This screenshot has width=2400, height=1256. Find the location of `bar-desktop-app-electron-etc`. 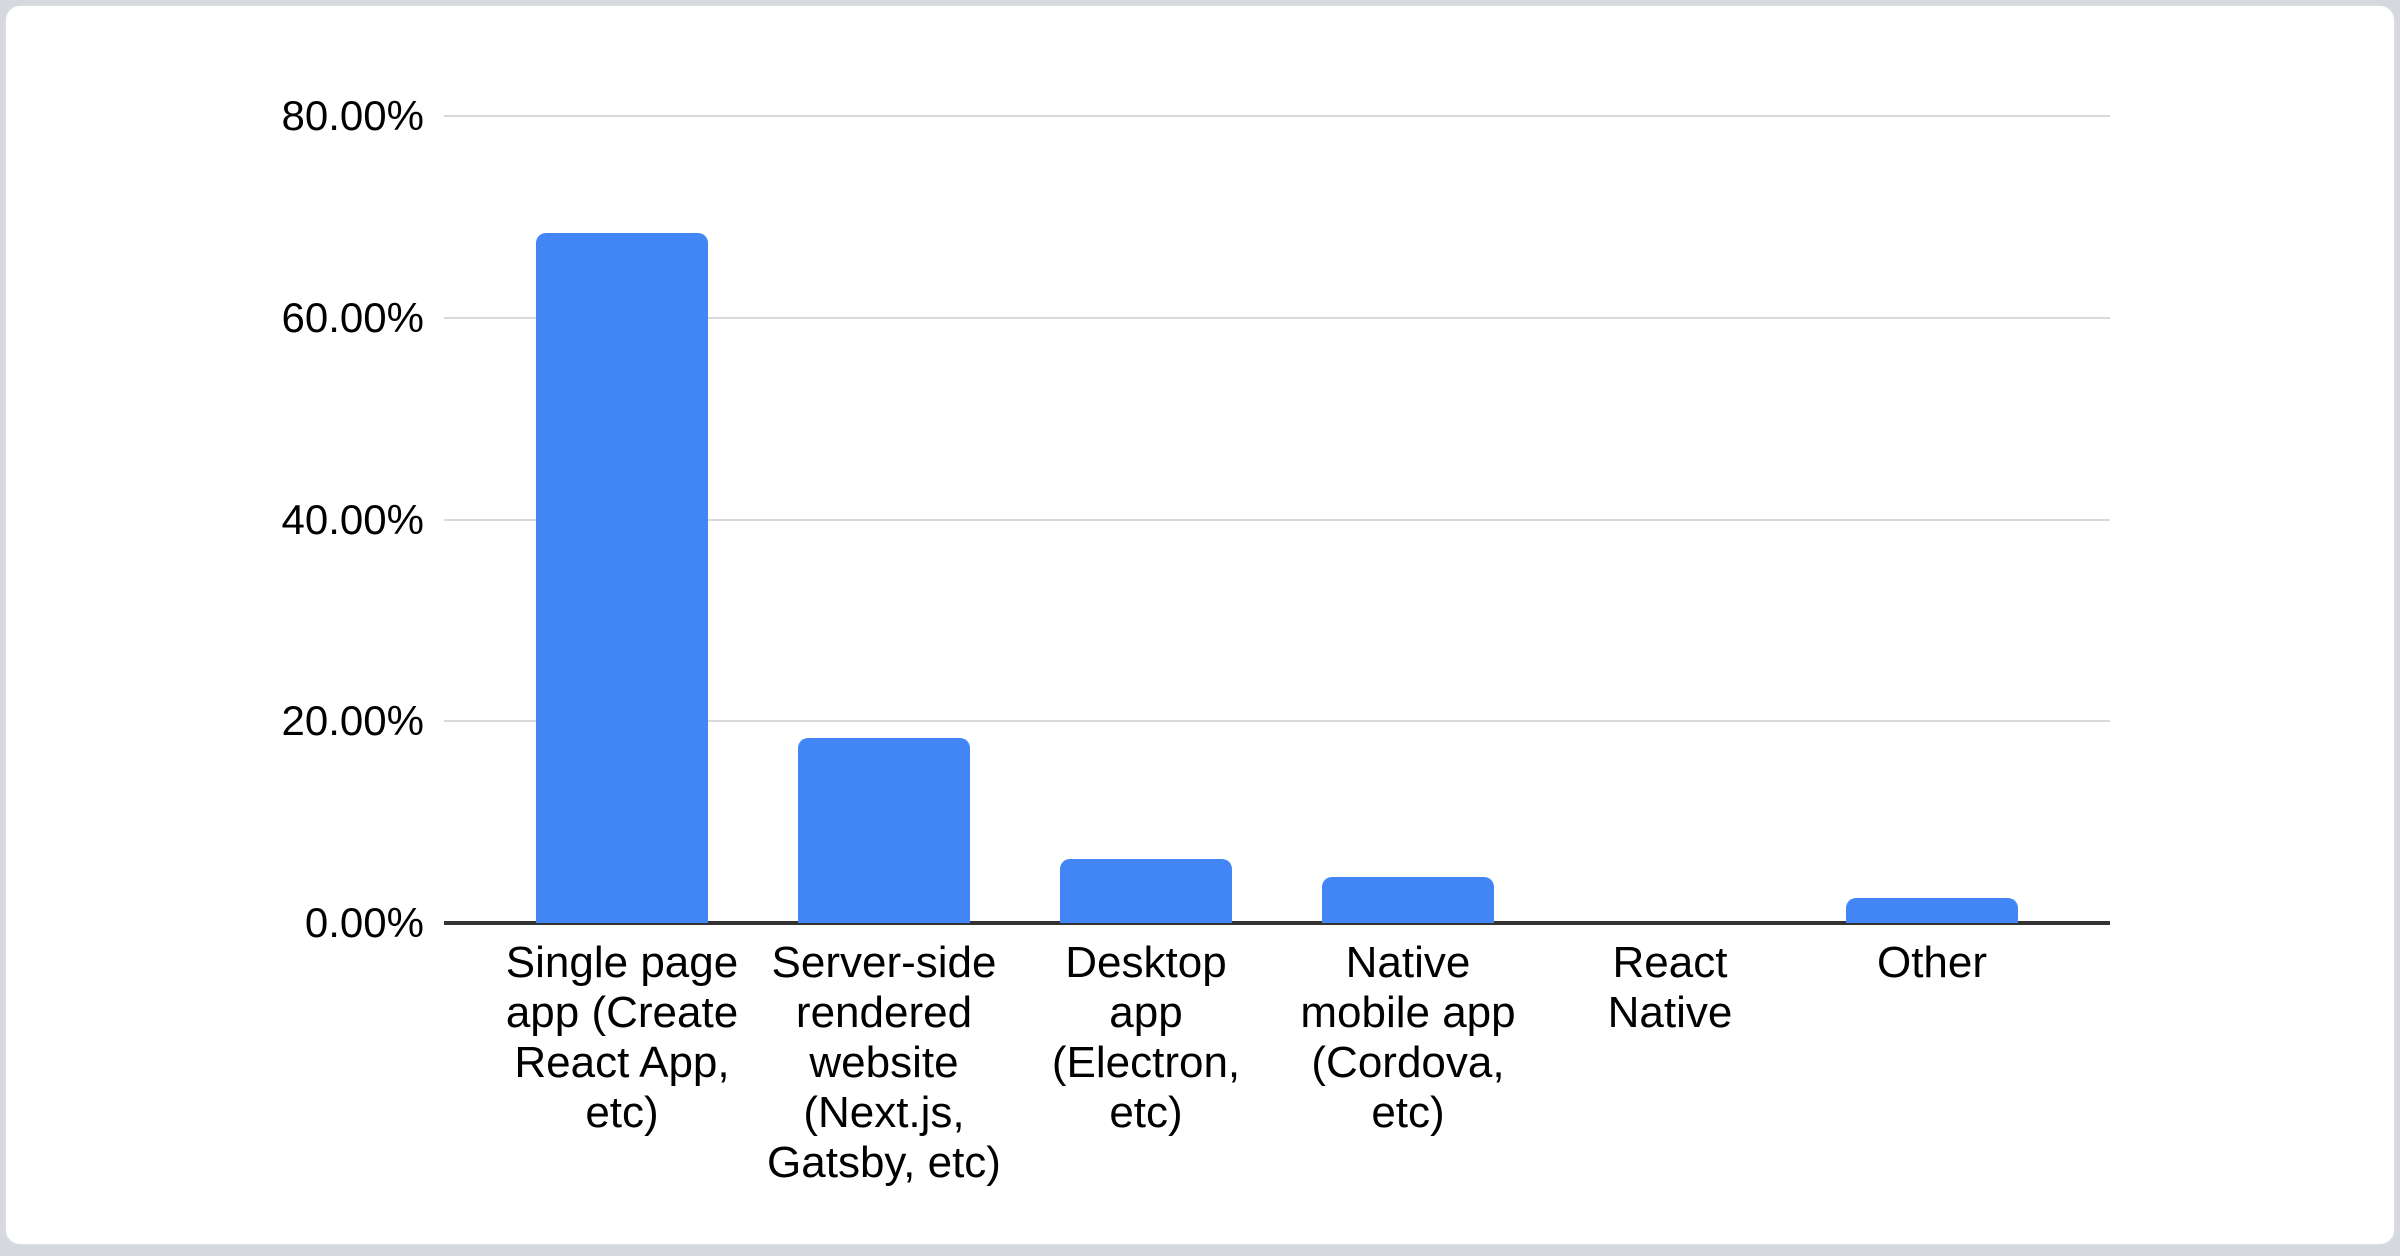

bar-desktop-app-electron-etc is located at coordinates (1146, 891).